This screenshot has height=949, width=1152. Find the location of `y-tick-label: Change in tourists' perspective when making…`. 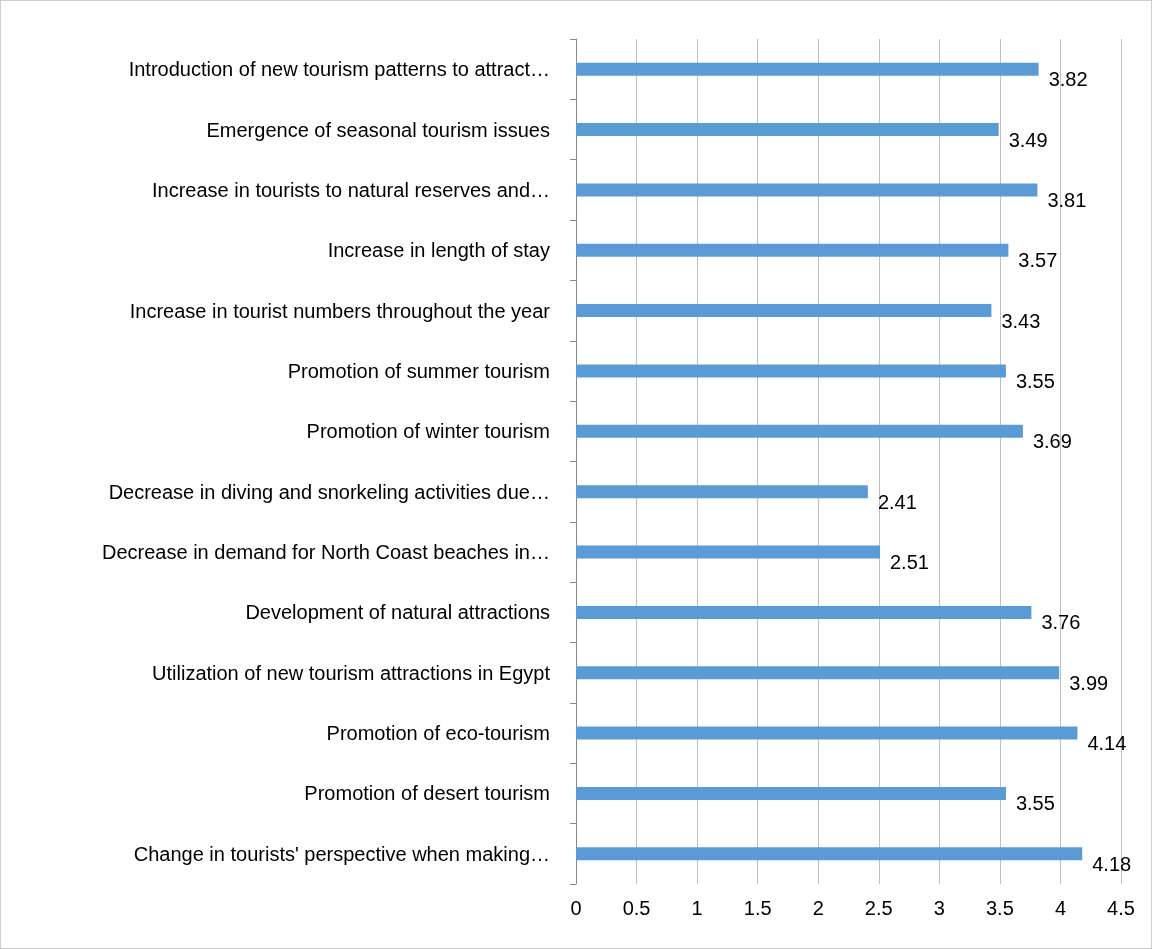

y-tick-label: Change in tourists' perspective when making… is located at coordinates (341, 853).